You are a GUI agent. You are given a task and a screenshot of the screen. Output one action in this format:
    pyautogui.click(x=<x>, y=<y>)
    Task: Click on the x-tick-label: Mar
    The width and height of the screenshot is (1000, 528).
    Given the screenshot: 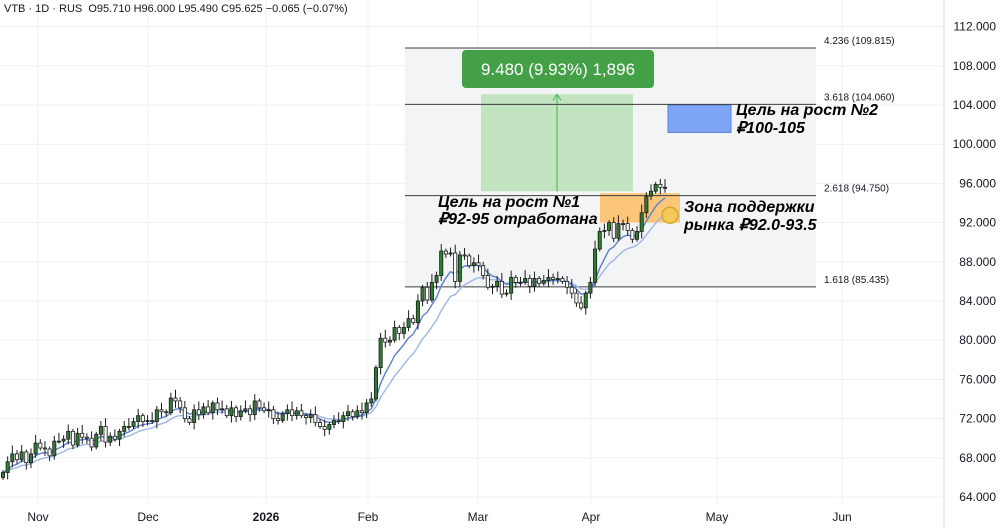 What is the action you would take?
    pyautogui.click(x=478, y=517)
    